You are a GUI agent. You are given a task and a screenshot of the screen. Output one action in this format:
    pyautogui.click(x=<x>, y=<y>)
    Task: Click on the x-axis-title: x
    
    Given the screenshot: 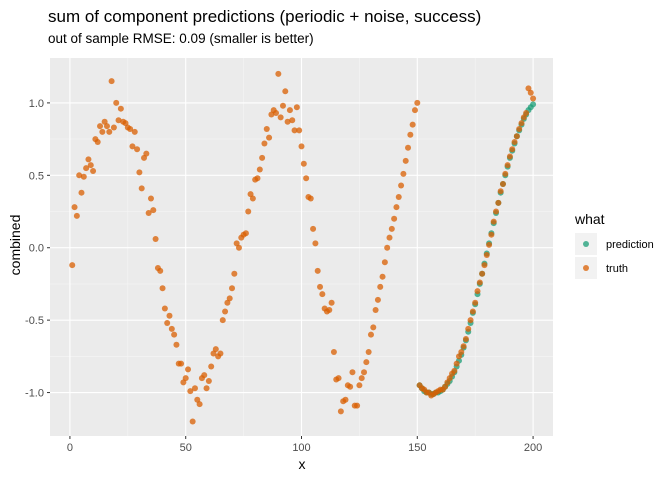 What is the action you would take?
    pyautogui.click(x=302, y=464)
    